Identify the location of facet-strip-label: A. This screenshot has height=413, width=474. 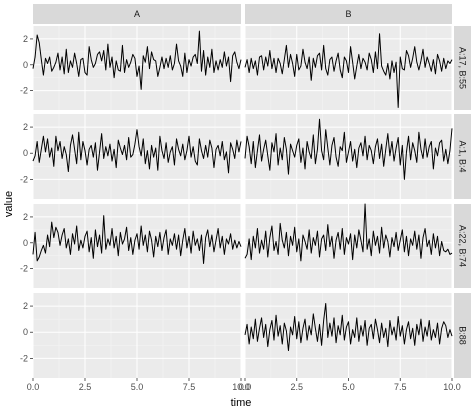
(137, 14).